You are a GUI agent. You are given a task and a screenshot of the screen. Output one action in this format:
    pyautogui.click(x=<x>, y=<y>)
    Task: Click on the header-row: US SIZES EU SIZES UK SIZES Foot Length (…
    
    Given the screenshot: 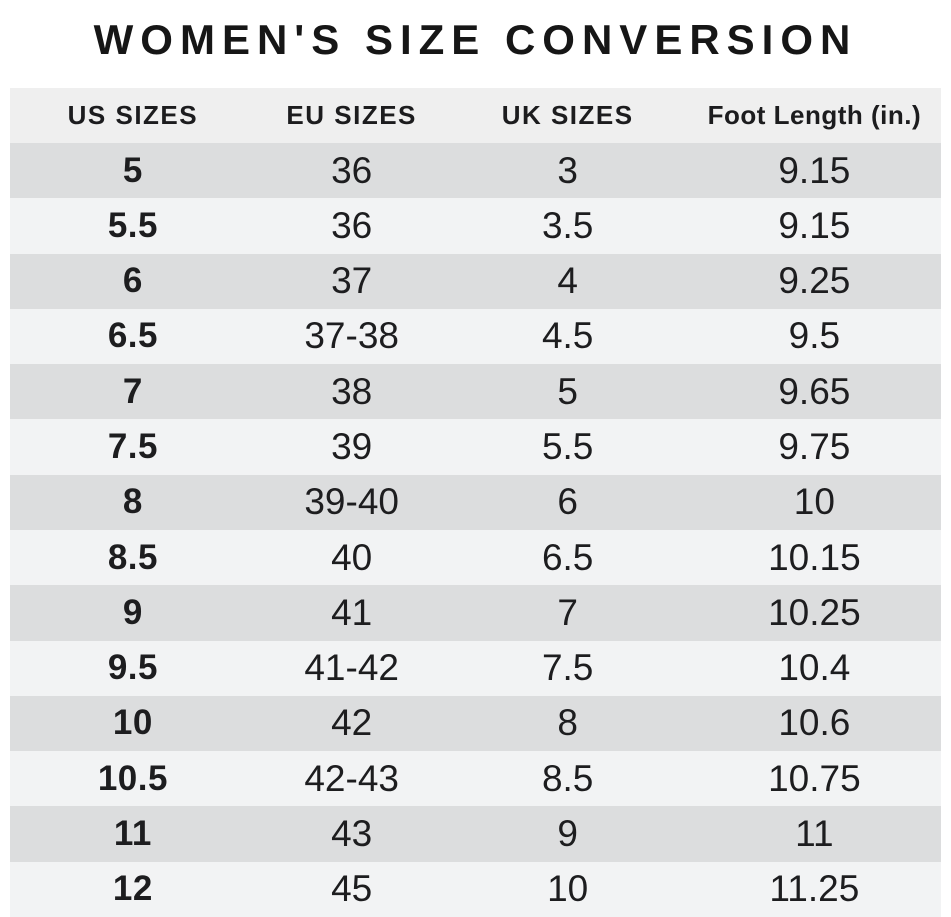 What is the action you would take?
    pyautogui.click(x=475, y=115)
    